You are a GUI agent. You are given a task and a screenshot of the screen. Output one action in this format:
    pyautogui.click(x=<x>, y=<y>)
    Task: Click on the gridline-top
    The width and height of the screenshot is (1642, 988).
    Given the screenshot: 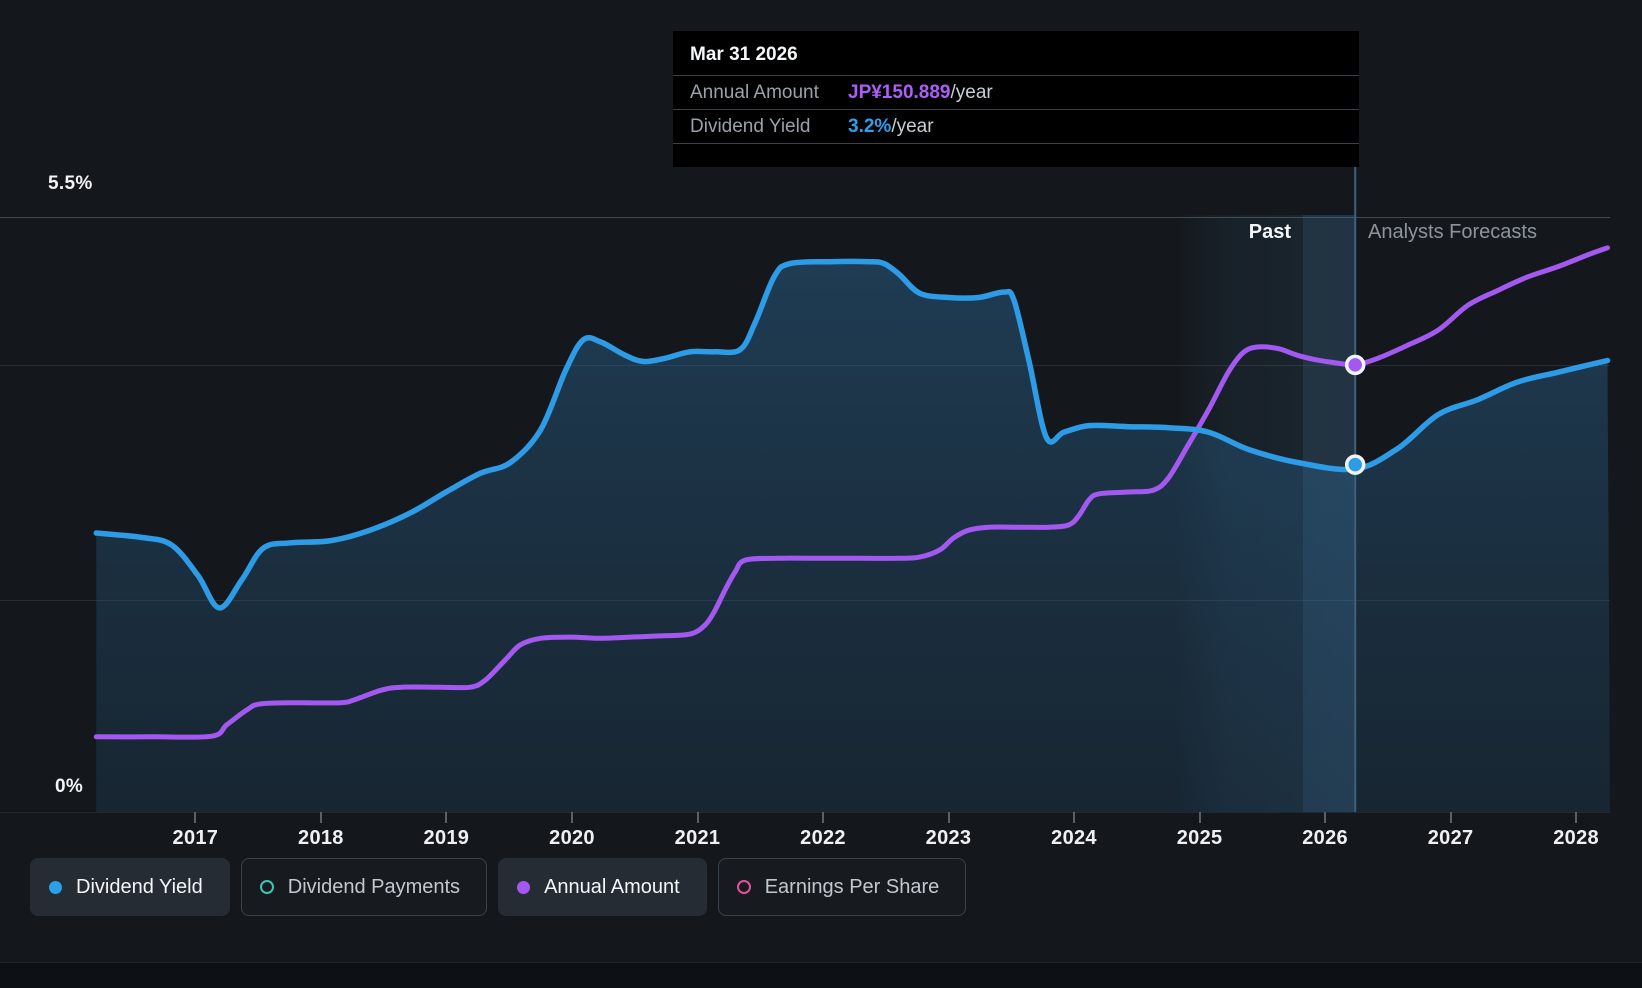 What is the action you would take?
    pyautogui.click(x=805, y=217)
    